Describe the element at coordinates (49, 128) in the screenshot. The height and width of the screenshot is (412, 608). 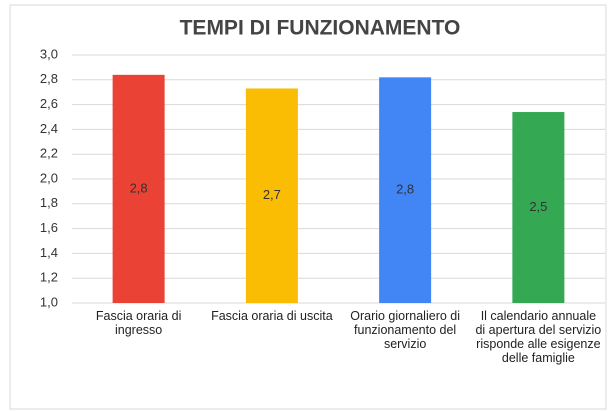
I see `y-tick-label: 2,4` at that location.